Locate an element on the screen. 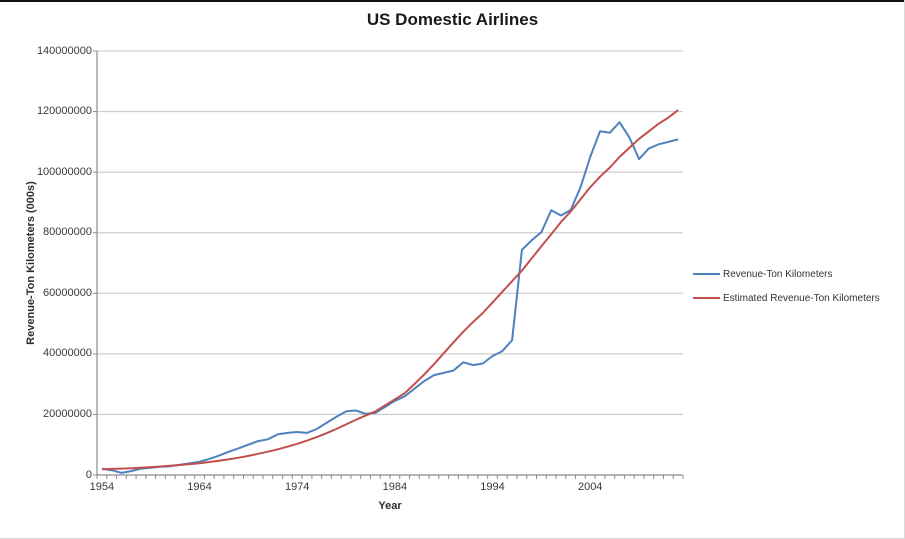 The image size is (905, 539). y-tick-label: 100000000 is located at coordinates (64, 171).